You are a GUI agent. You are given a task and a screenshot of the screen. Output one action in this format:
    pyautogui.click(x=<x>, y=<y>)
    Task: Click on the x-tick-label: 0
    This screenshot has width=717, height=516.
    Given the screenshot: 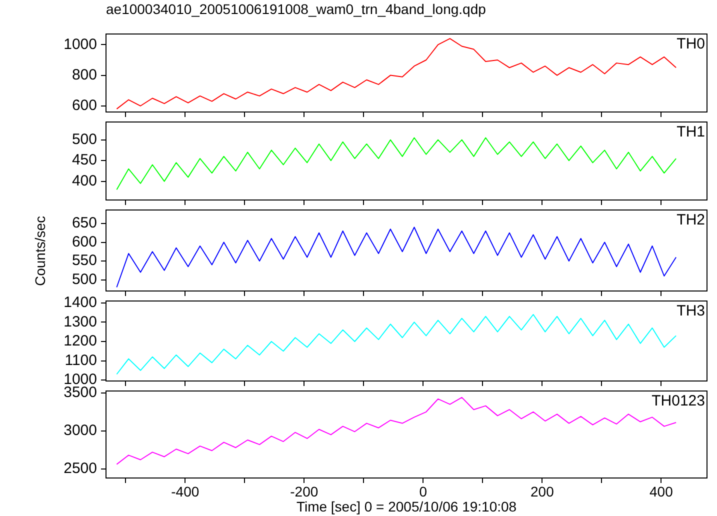 What is the action you would take?
    pyautogui.click(x=423, y=491)
    